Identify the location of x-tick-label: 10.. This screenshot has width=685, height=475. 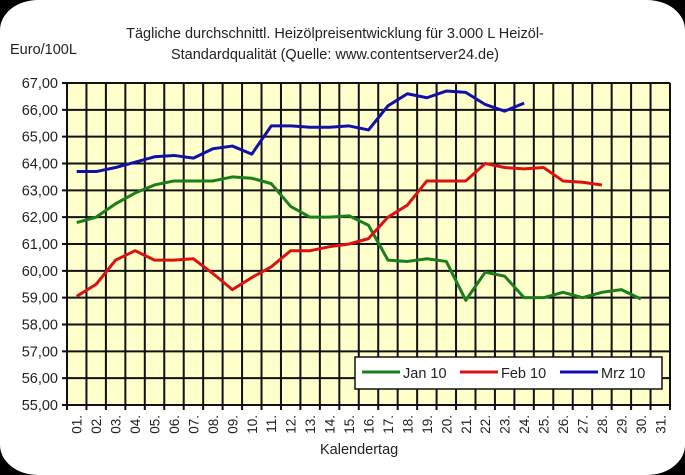
(252, 424).